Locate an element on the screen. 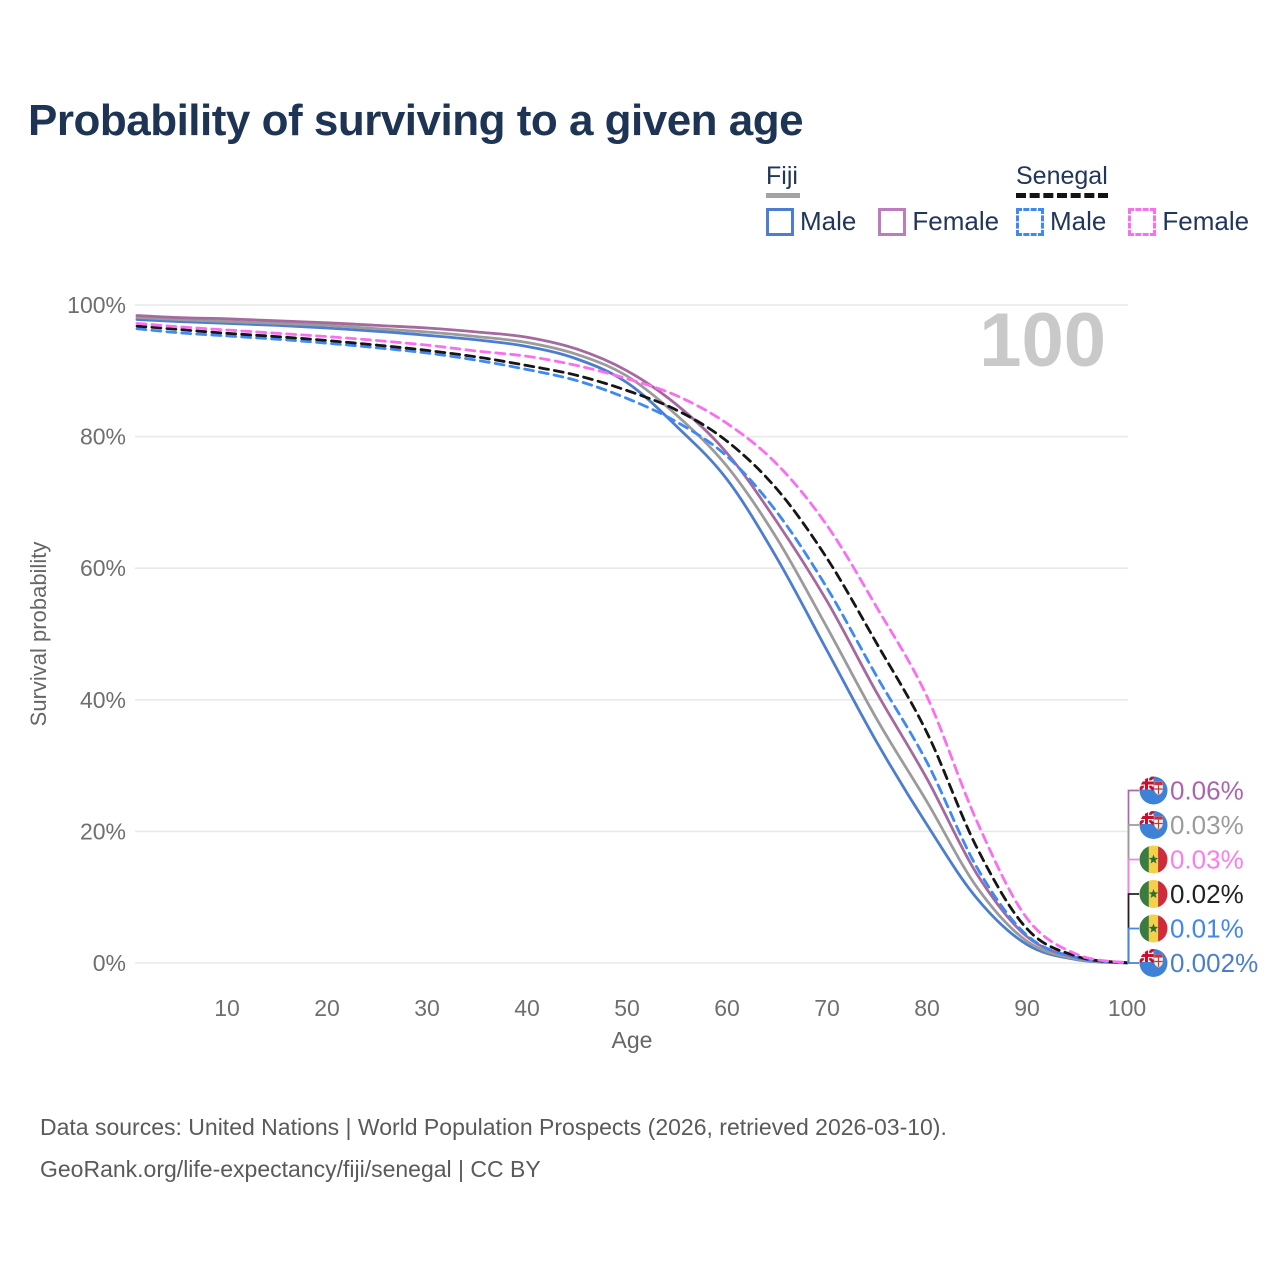 This screenshot has height=1280, width=1280. senegal-combined-line-swatch is located at coordinates (1062, 195).